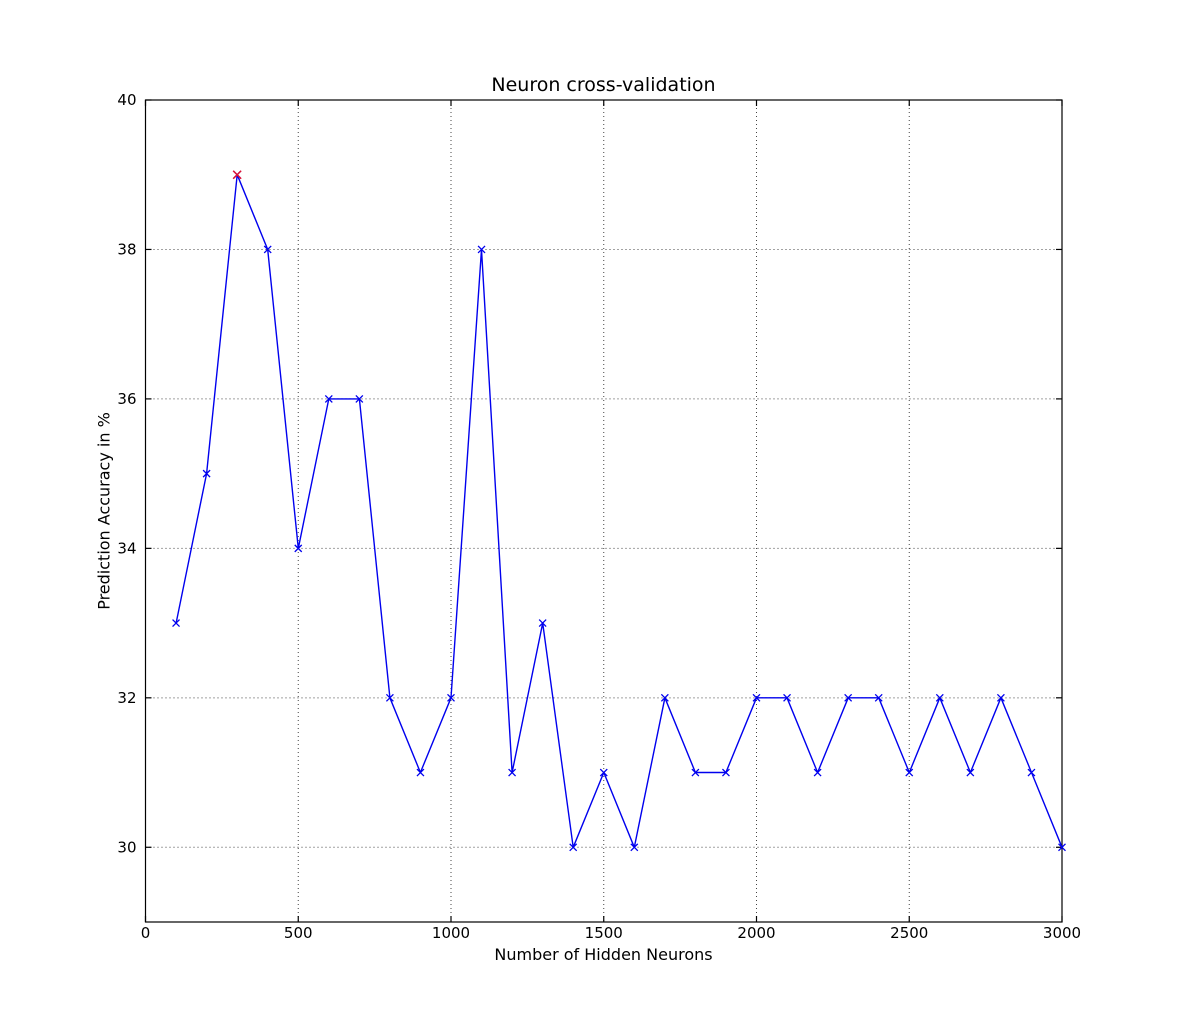  I want to click on x-tick-label: 1000, so click(451, 933).